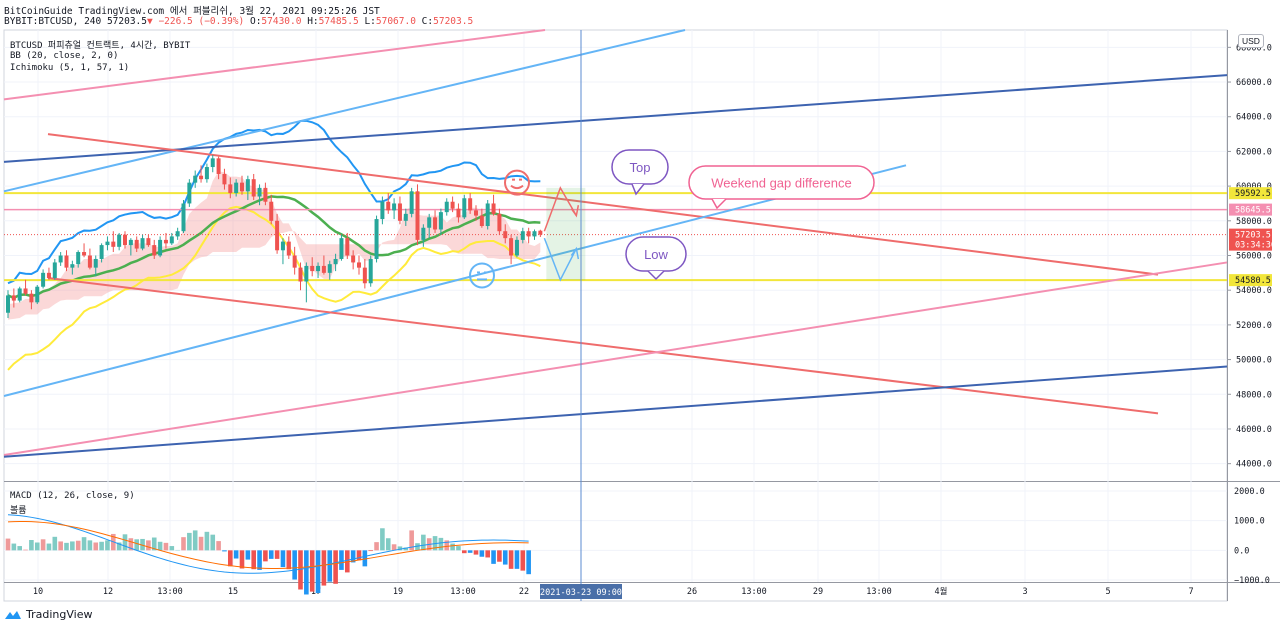  I want to click on price-axis-label-bg, so click(1250, 193).